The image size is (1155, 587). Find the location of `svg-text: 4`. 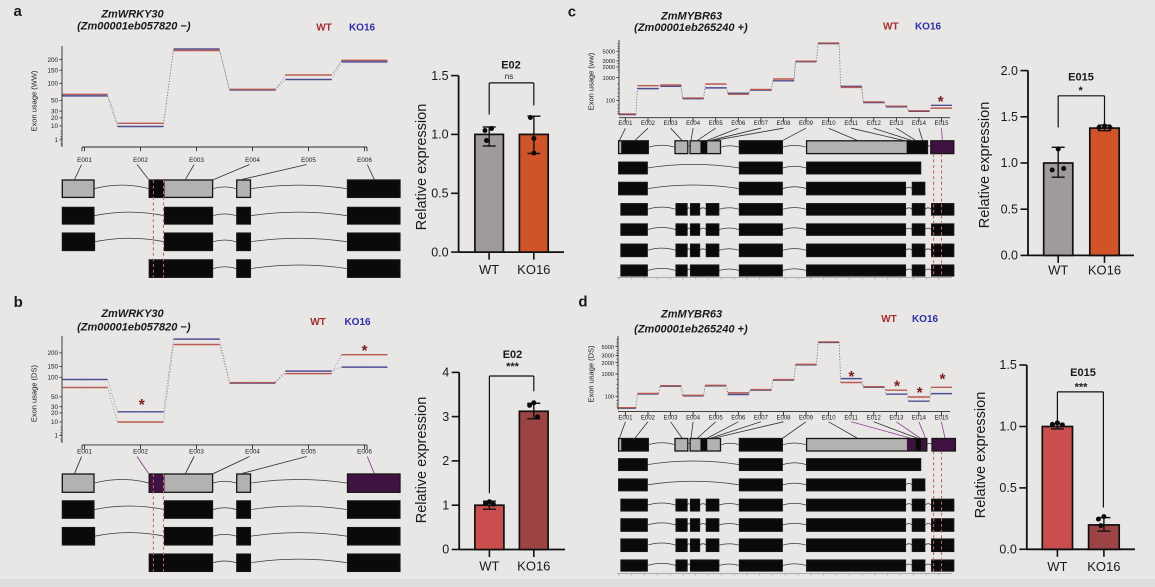

svg-text: 4 is located at coordinates (445, 373).